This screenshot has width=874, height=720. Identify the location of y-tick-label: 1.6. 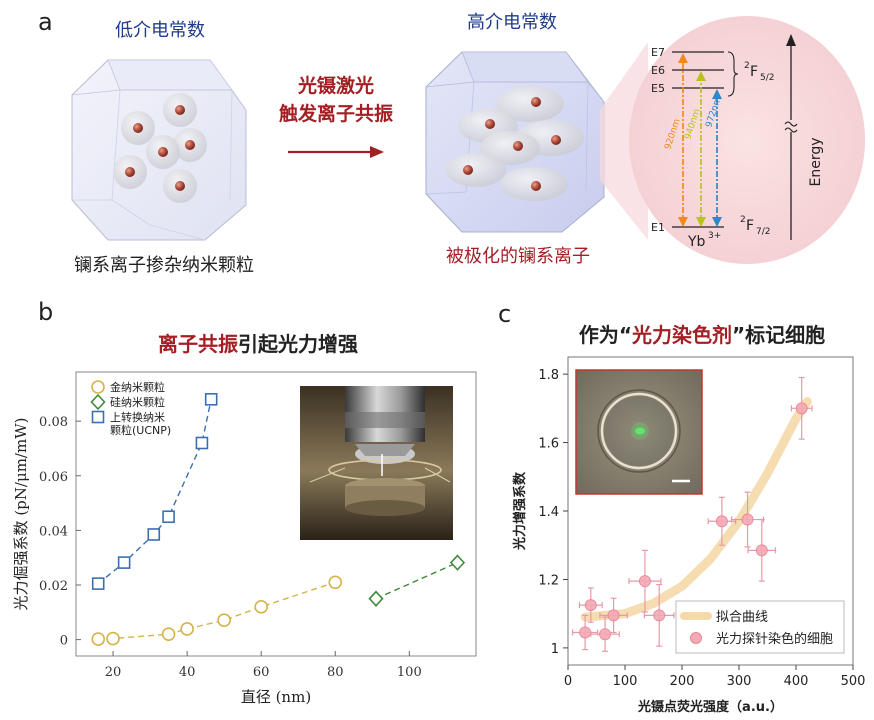
(548, 444).